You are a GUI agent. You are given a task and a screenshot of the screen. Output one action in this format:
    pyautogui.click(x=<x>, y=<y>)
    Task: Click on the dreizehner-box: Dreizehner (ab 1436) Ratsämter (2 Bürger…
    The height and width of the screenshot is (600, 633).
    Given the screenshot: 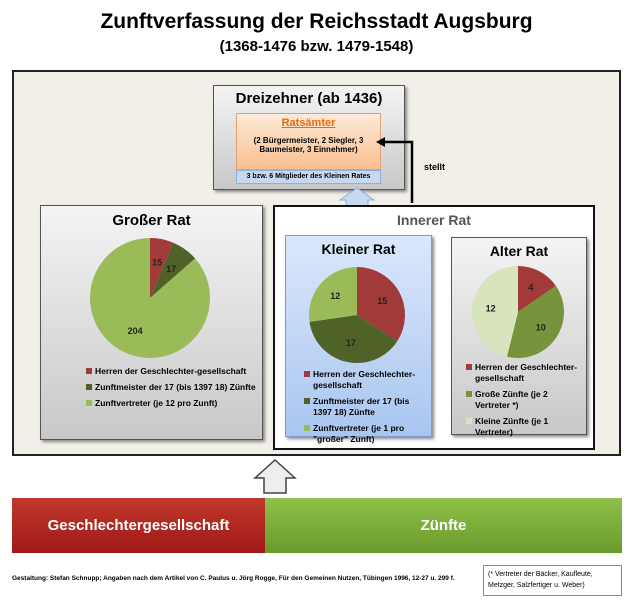 What is the action you would take?
    pyautogui.click(x=309, y=137)
    